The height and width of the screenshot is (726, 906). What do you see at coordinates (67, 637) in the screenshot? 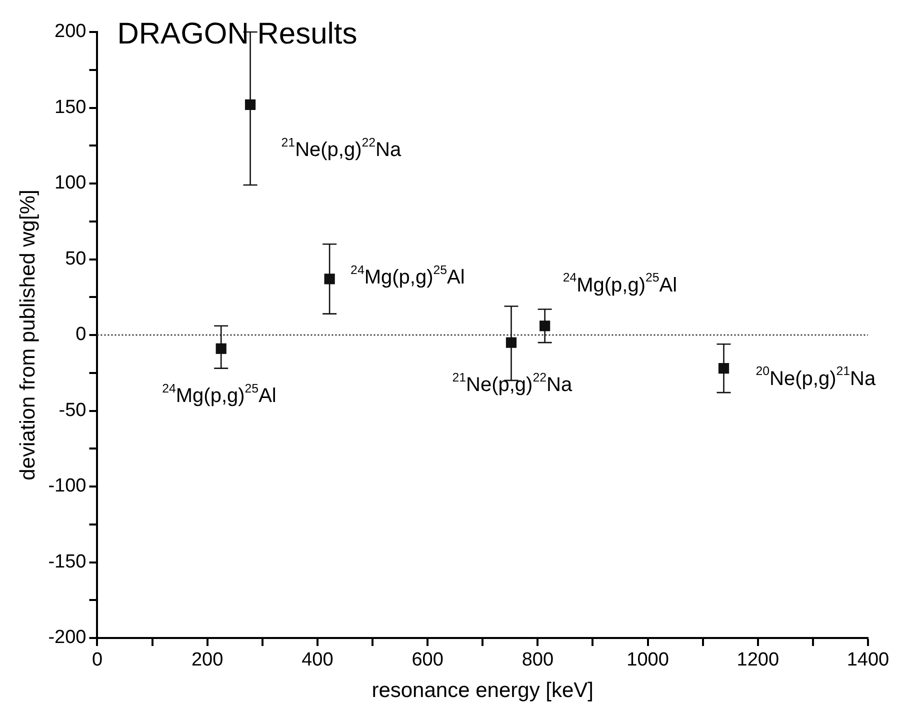
I see `y-tick-label: -200` at bounding box center [67, 637].